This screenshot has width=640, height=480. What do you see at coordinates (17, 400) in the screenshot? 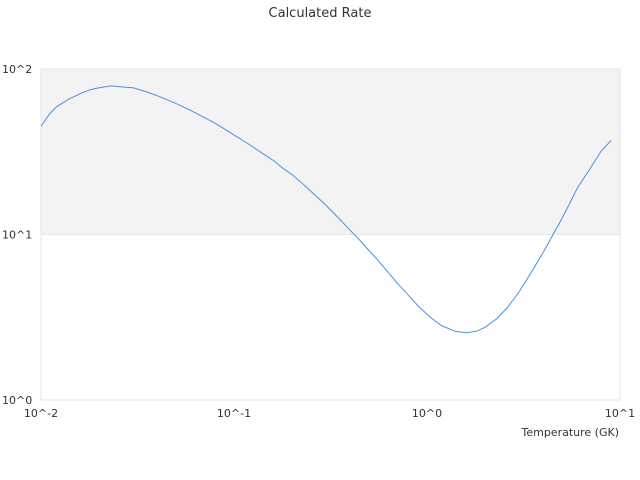
I see `y-tick-label: 10^0` at bounding box center [17, 400].